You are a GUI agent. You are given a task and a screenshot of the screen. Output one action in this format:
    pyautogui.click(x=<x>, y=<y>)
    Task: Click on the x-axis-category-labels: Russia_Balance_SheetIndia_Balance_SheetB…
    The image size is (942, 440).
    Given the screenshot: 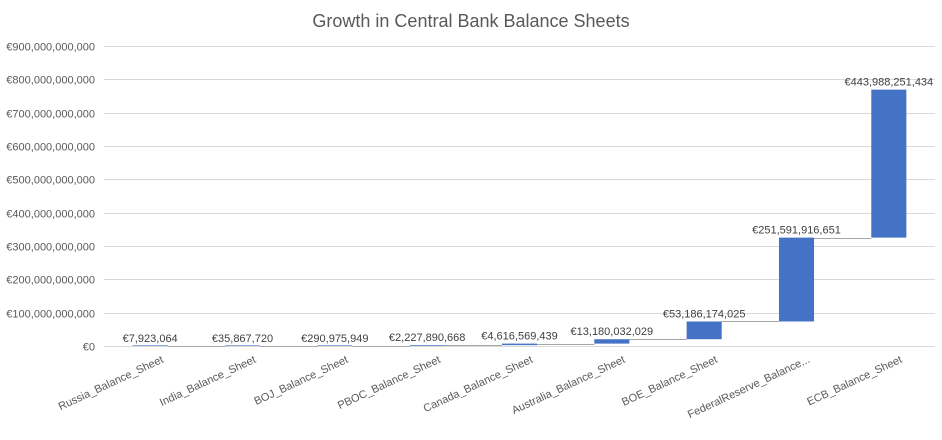 What is the action you would take?
    pyautogui.click(x=480, y=387)
    